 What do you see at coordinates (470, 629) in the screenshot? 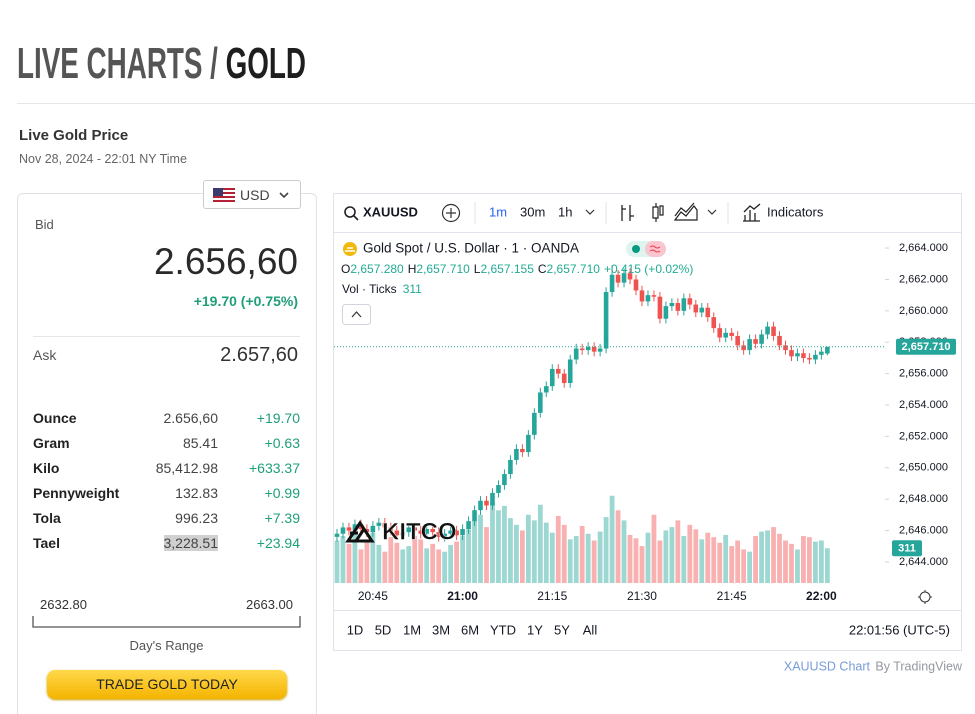
I see `range-button: 6M` at bounding box center [470, 629].